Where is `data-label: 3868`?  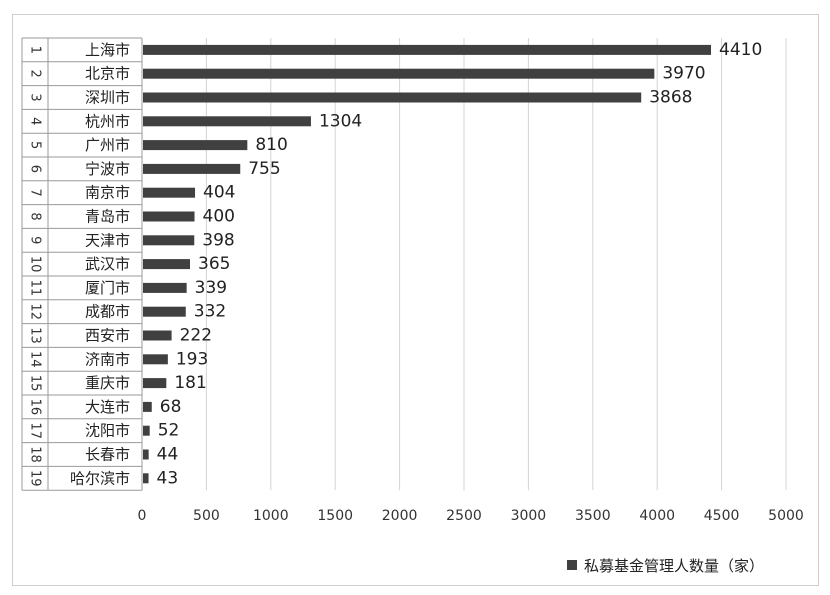 data-label: 3868 is located at coordinates (670, 98).